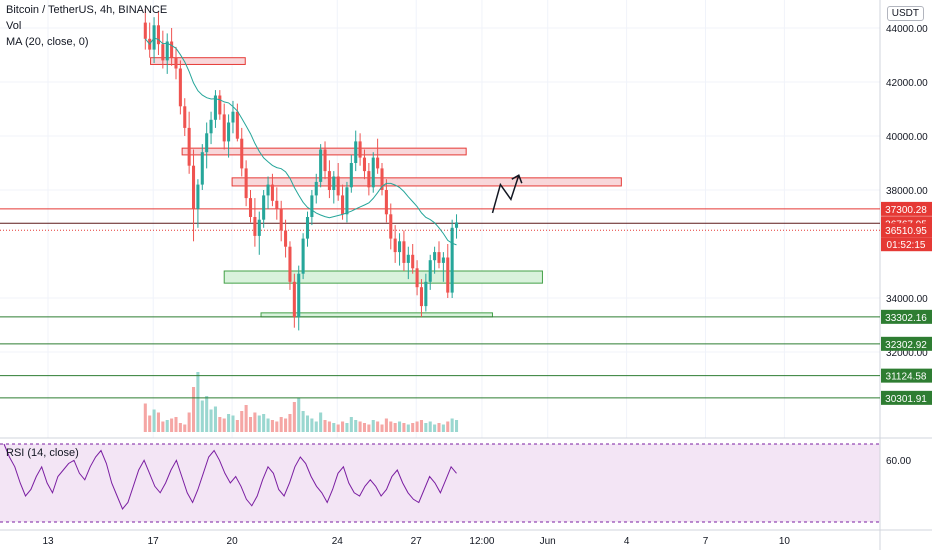  Describe the element at coordinates (47, 42) in the screenshot. I see `ma-legend: MA (20, close, 0)` at that location.